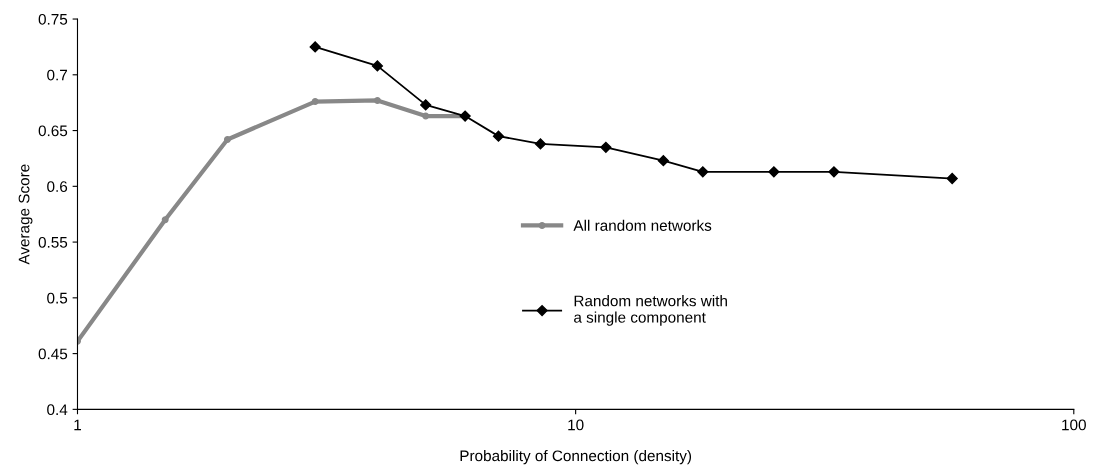  Describe the element at coordinates (650, 310) in the screenshot. I see `legend-label: Random networks with a single component` at that location.